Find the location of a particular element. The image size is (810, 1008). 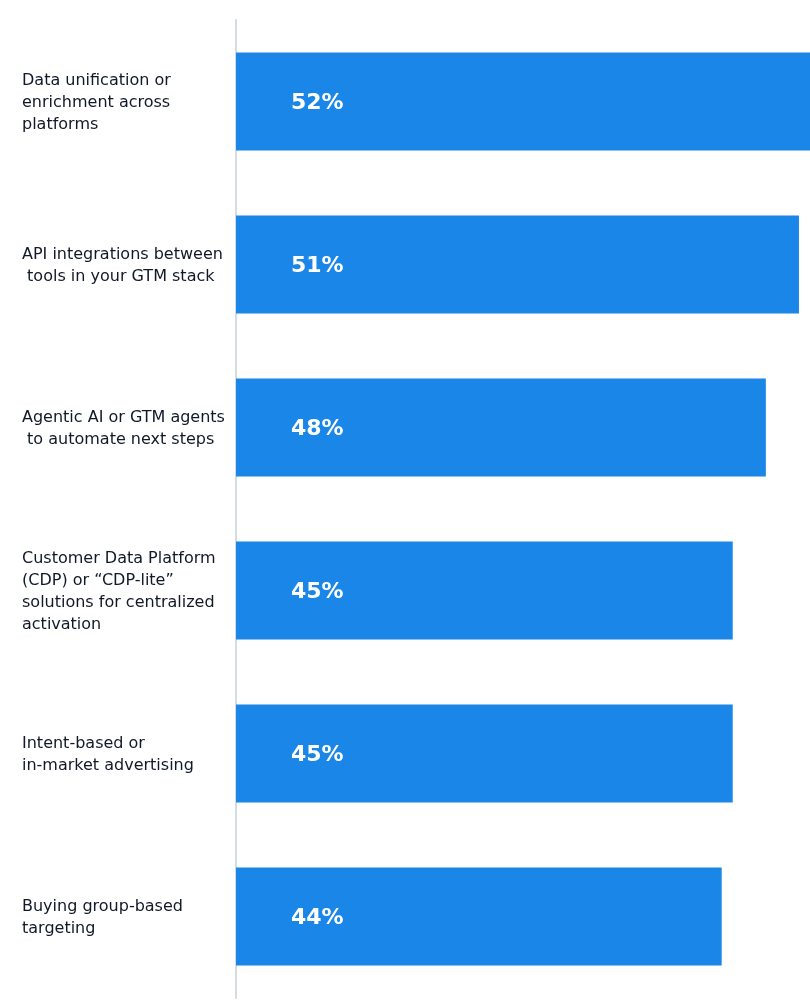

data-label: 48% is located at coordinates (317, 427).